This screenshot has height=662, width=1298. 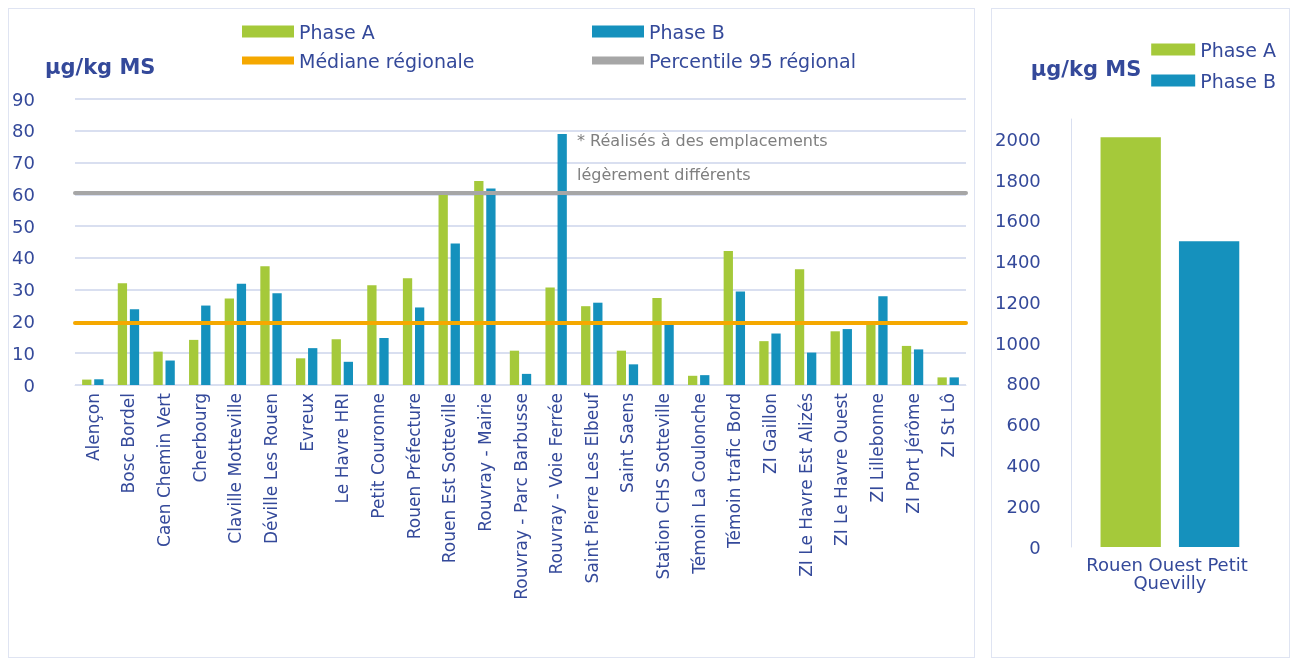 What do you see at coordinates (705, 157) in the screenshot?
I see `annotation: * Réalisés à des emplacements légèrement différents` at bounding box center [705, 157].